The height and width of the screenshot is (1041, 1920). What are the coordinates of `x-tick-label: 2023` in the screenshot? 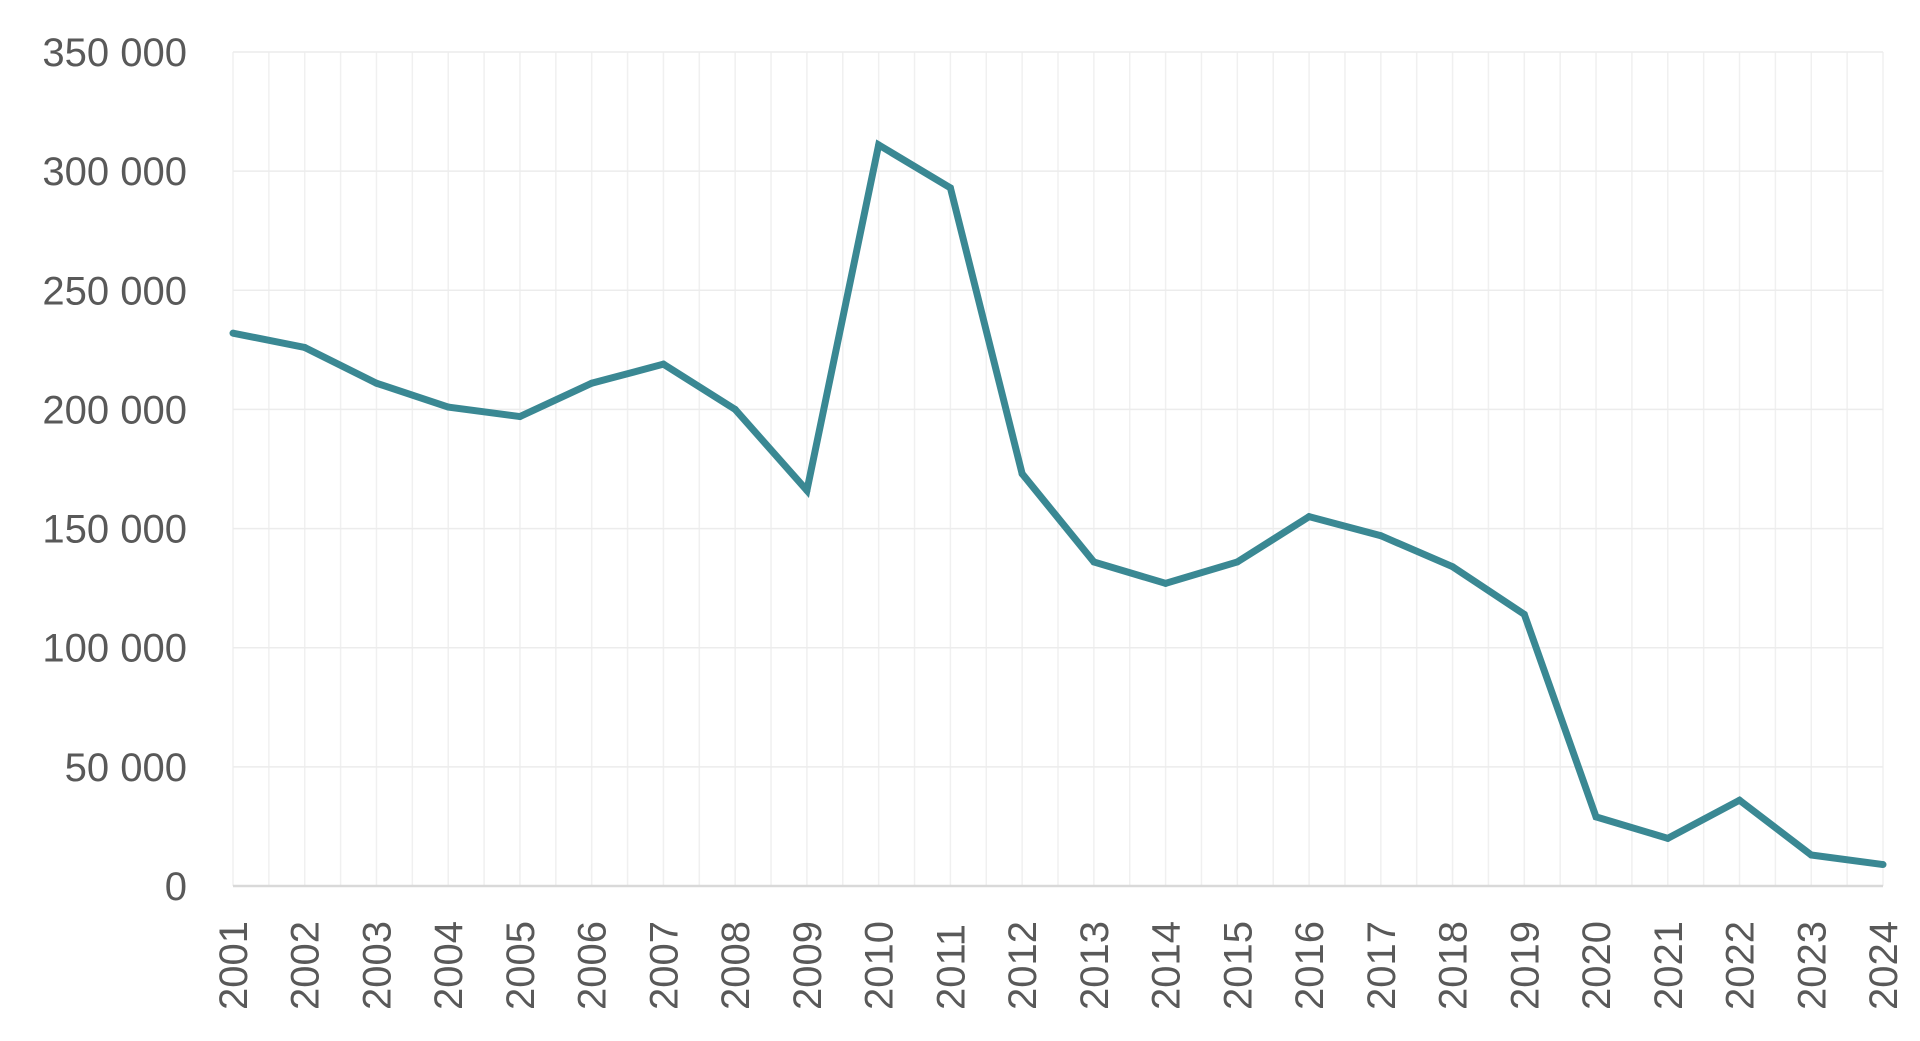 It's located at (1812, 965).